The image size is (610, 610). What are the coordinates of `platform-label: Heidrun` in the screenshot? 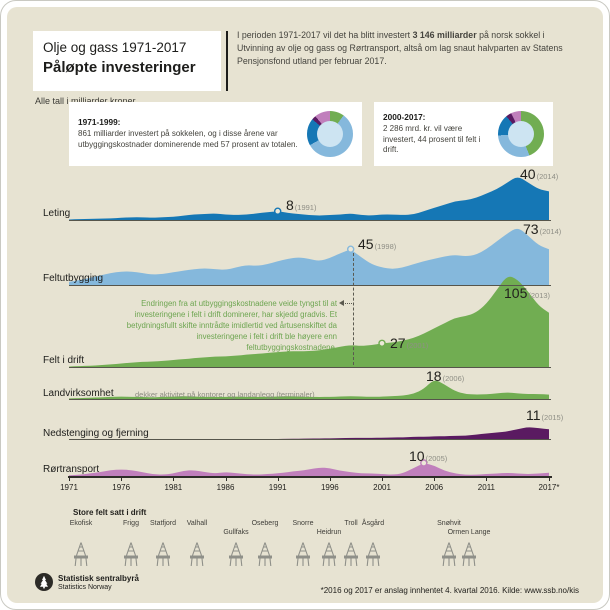 It's located at (329, 532).